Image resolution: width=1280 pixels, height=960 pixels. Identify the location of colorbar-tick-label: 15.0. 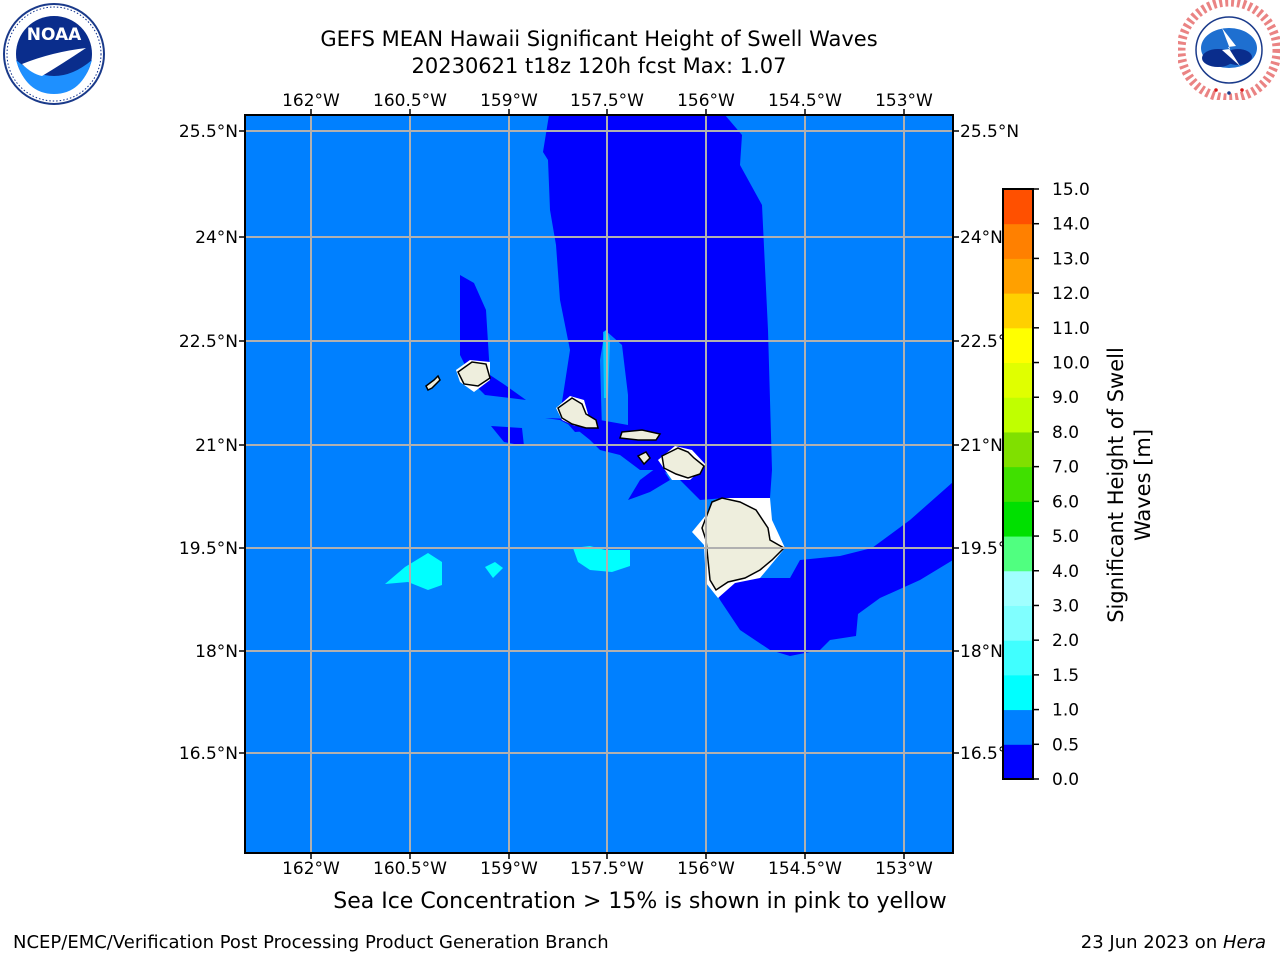
(1071, 190).